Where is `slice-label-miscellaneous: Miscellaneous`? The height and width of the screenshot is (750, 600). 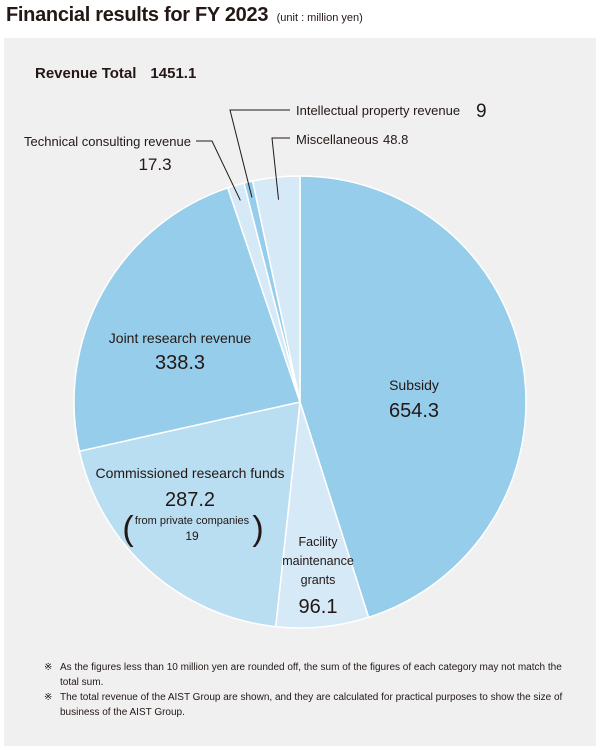 slice-label-miscellaneous: Miscellaneous is located at coordinates (337, 139).